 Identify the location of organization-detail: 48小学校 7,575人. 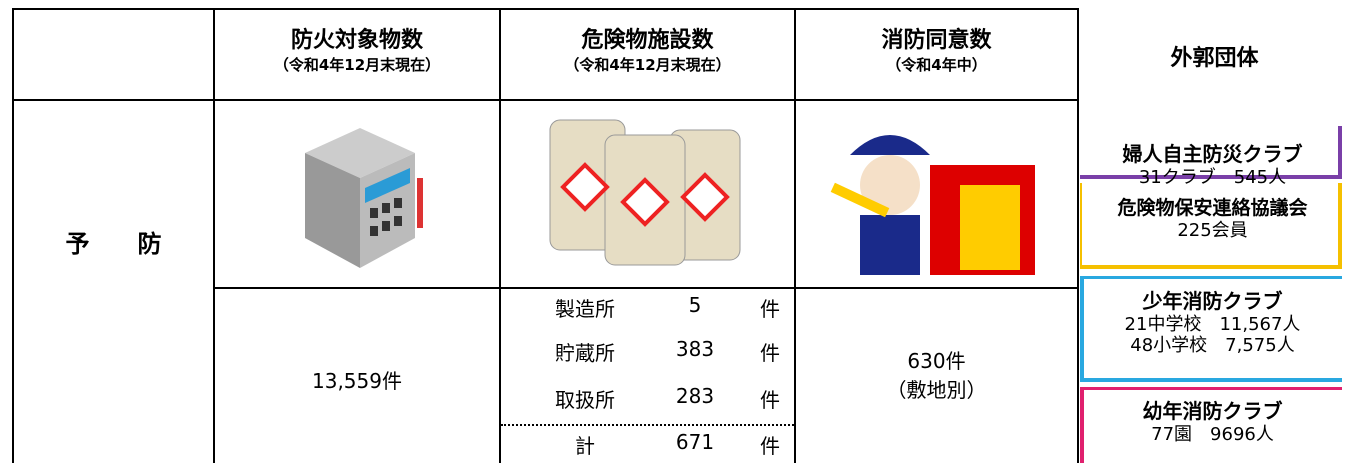
(1212, 345).